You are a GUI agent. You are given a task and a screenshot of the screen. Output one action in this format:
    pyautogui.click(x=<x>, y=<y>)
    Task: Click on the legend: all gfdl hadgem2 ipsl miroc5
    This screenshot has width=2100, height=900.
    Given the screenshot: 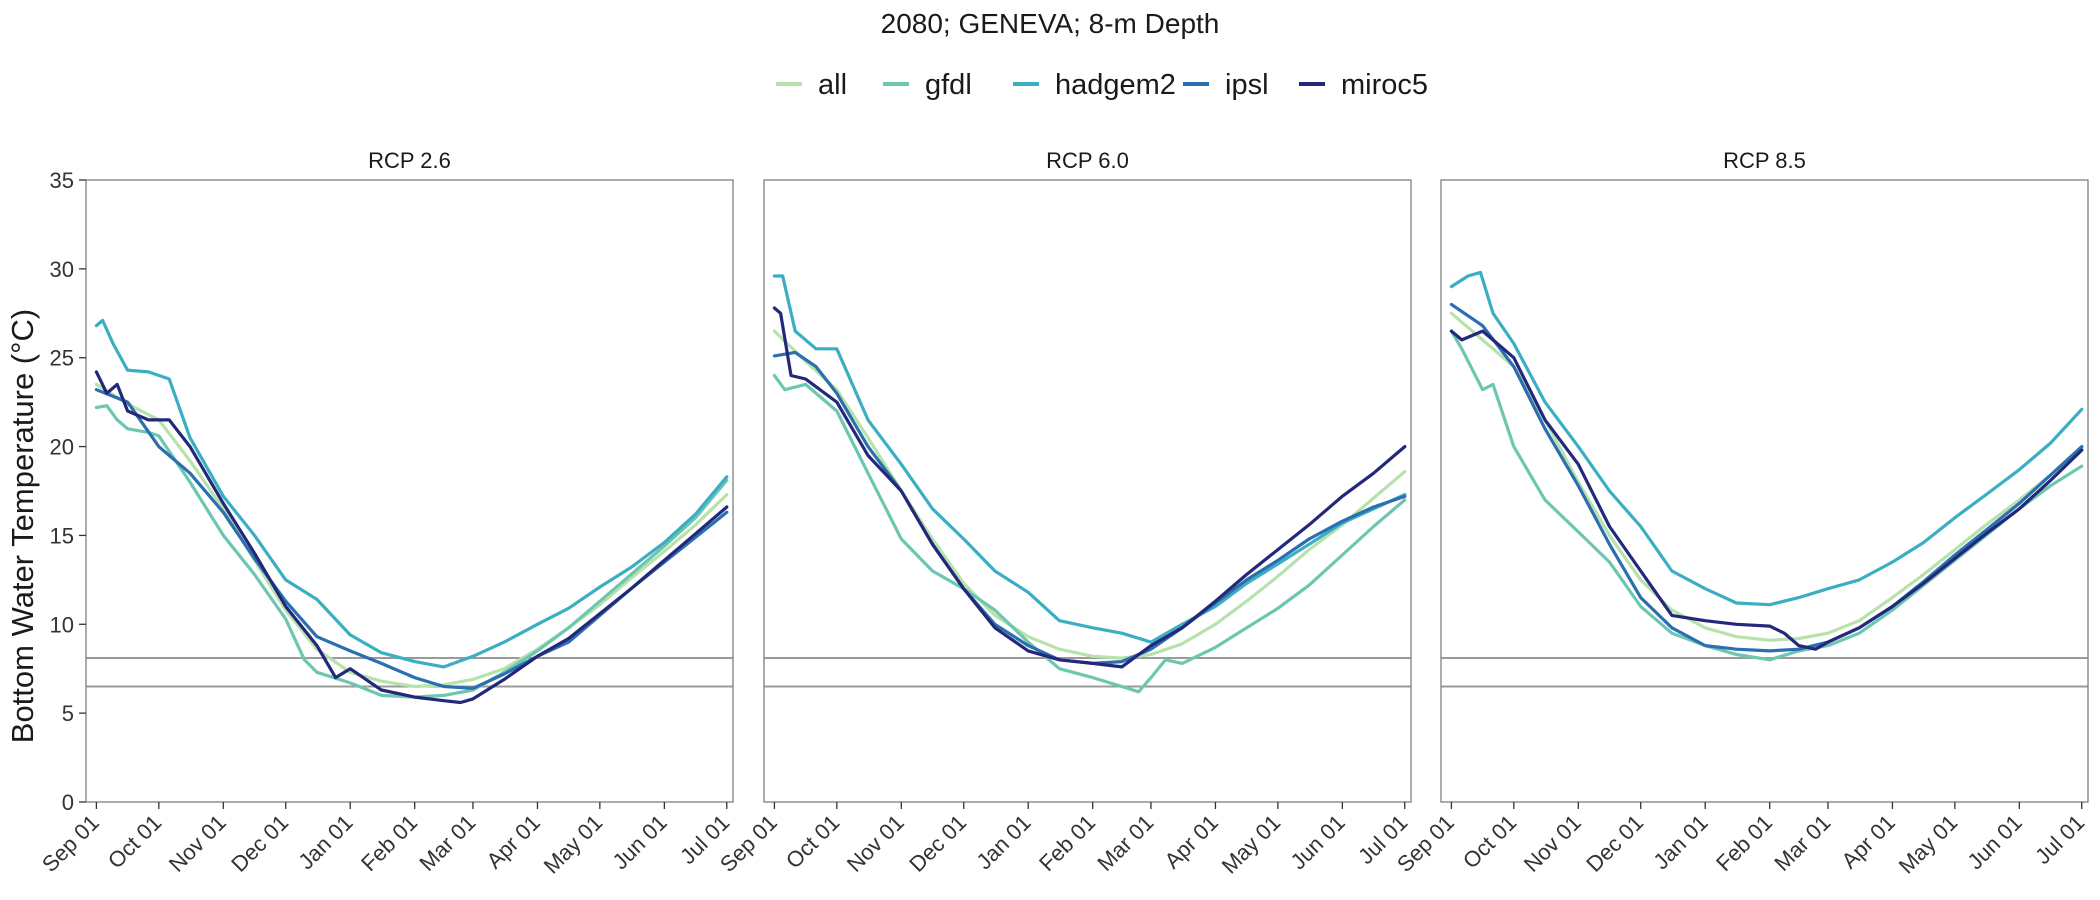 What is the action you would take?
    pyautogui.click(x=1102, y=85)
    